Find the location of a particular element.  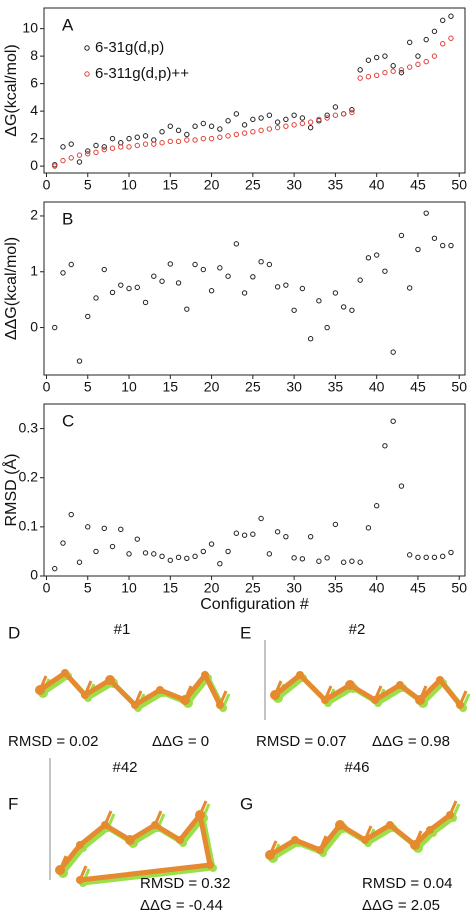

panel-label: C is located at coordinates (68, 420).